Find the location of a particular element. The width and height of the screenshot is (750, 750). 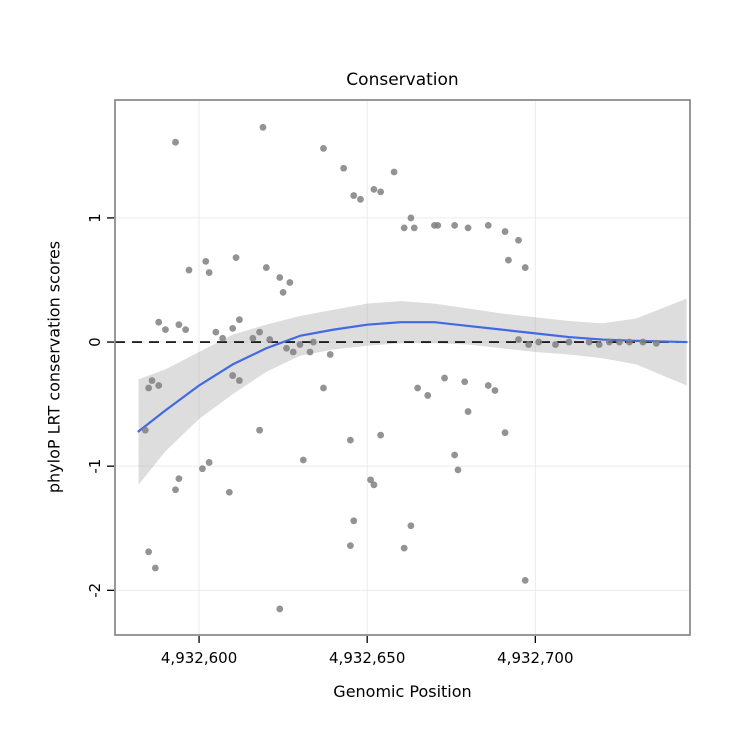

y-tick-label: 0 is located at coordinates (95, 342).